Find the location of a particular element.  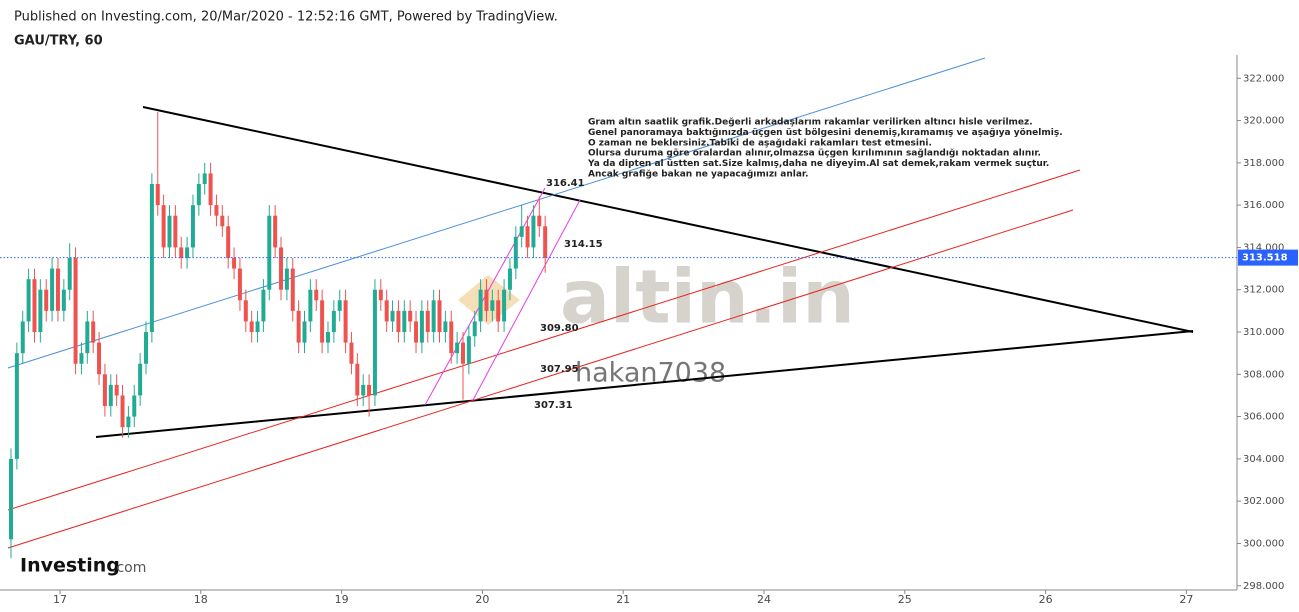

price-annotation: 309.80 is located at coordinates (559, 328).